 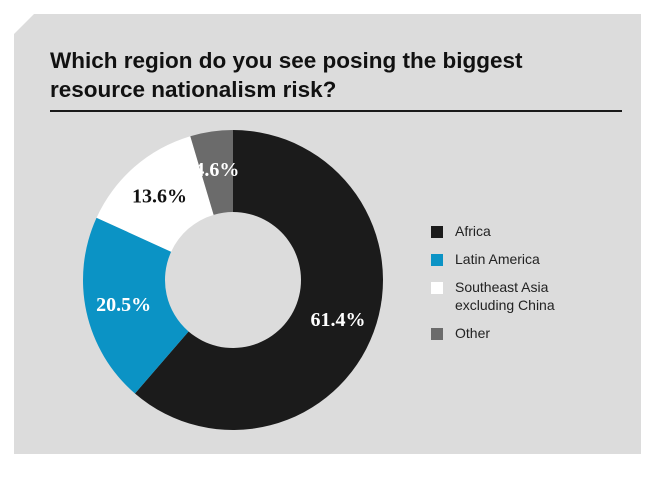 What do you see at coordinates (437, 260) in the screenshot?
I see `legend-swatch-latin-america` at bounding box center [437, 260].